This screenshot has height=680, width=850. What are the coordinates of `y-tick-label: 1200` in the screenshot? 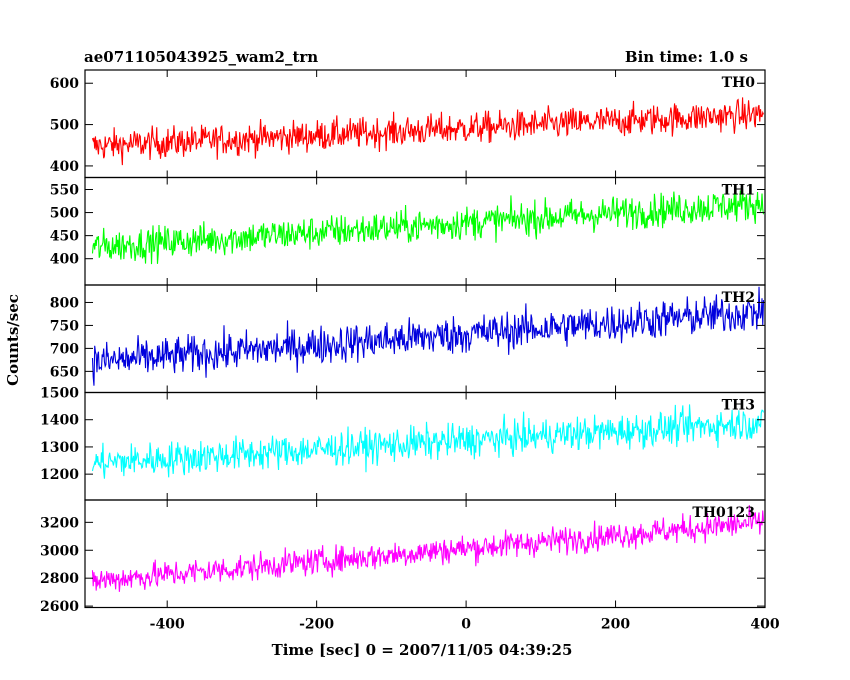 It's located at (59, 475).